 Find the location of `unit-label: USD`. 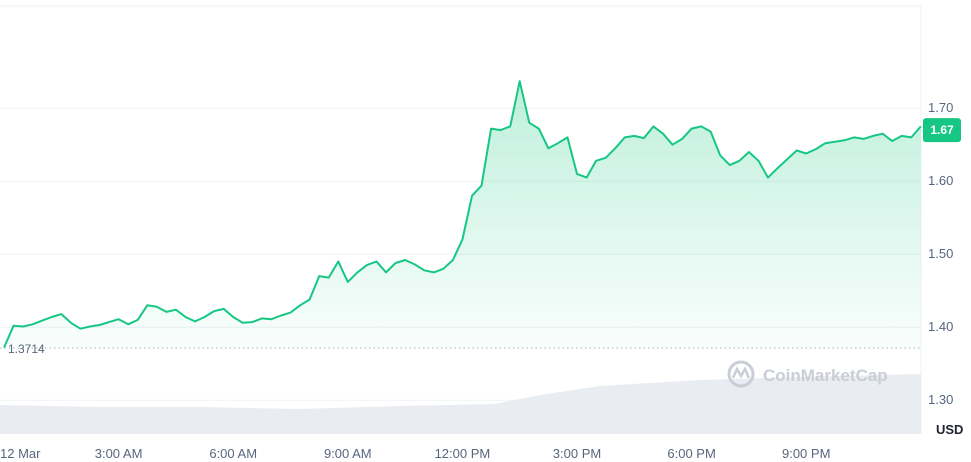

unit-label: USD is located at coordinates (949, 429).